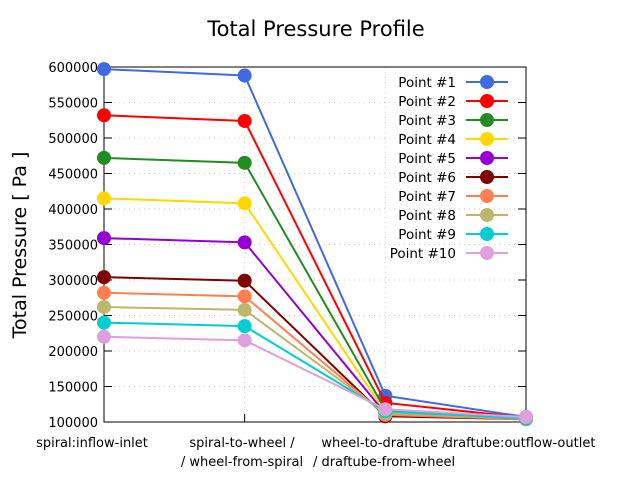  What do you see at coordinates (427, 216) in the screenshot?
I see `legend-label: Point #8` at bounding box center [427, 216].